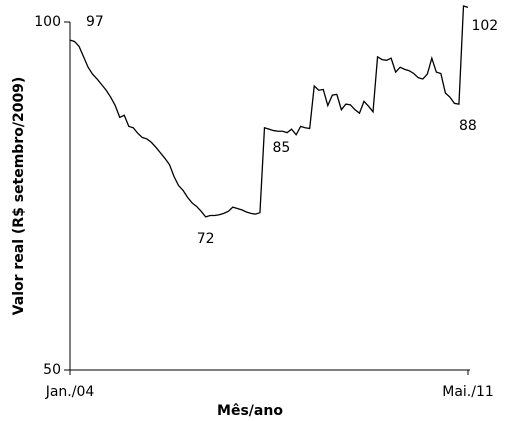  I want to click on y-tick-label: 100, so click(47, 22).